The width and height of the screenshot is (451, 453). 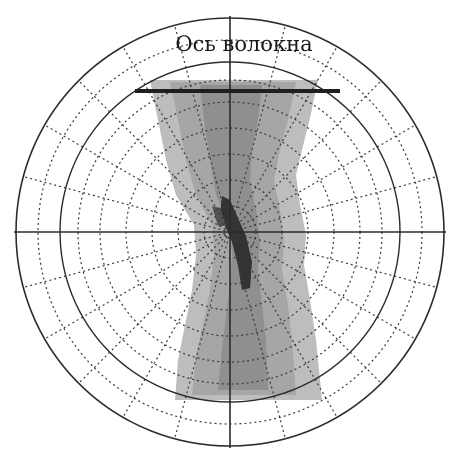 I want to click on fiber-axis-label: Ось волокна, so click(x=243, y=44).